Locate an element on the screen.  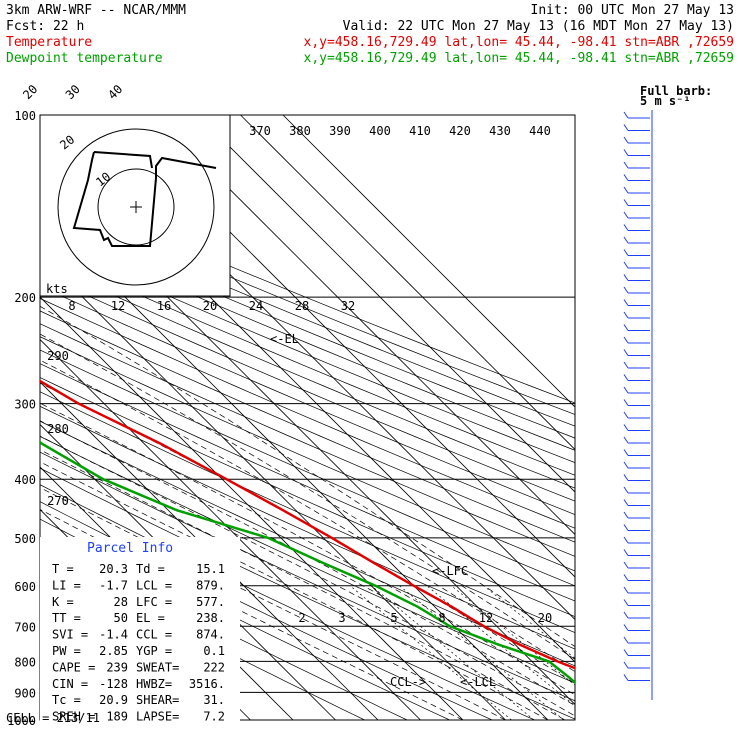
theta-label-430: 430 is located at coordinates (500, 131).